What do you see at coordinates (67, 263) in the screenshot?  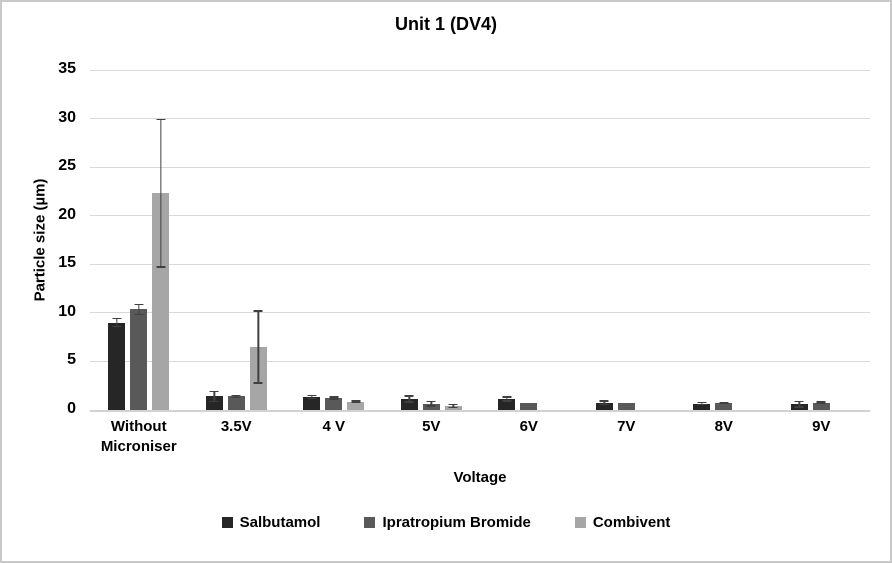 I see `y-tick-label-15: 15` at bounding box center [67, 263].